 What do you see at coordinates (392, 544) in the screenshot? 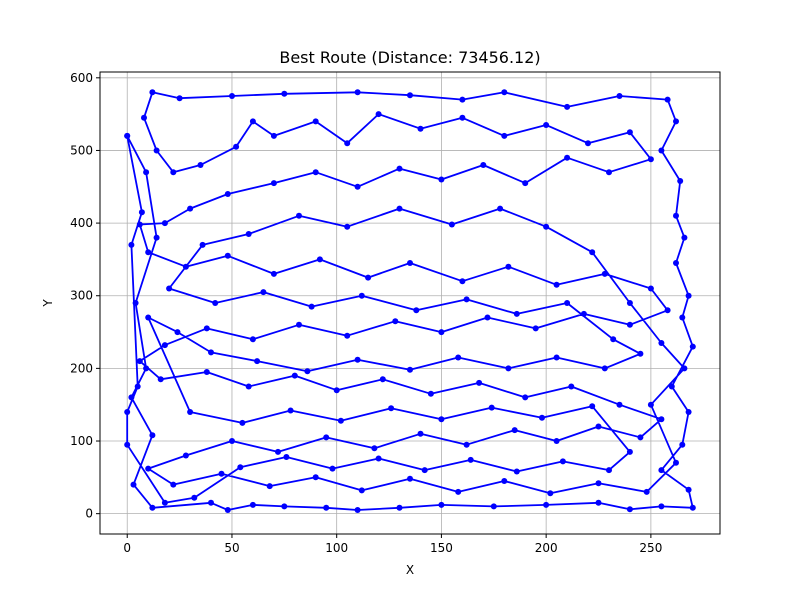
I see `x-axis-ticks: 0 50 100 150 200 250` at bounding box center [392, 544].